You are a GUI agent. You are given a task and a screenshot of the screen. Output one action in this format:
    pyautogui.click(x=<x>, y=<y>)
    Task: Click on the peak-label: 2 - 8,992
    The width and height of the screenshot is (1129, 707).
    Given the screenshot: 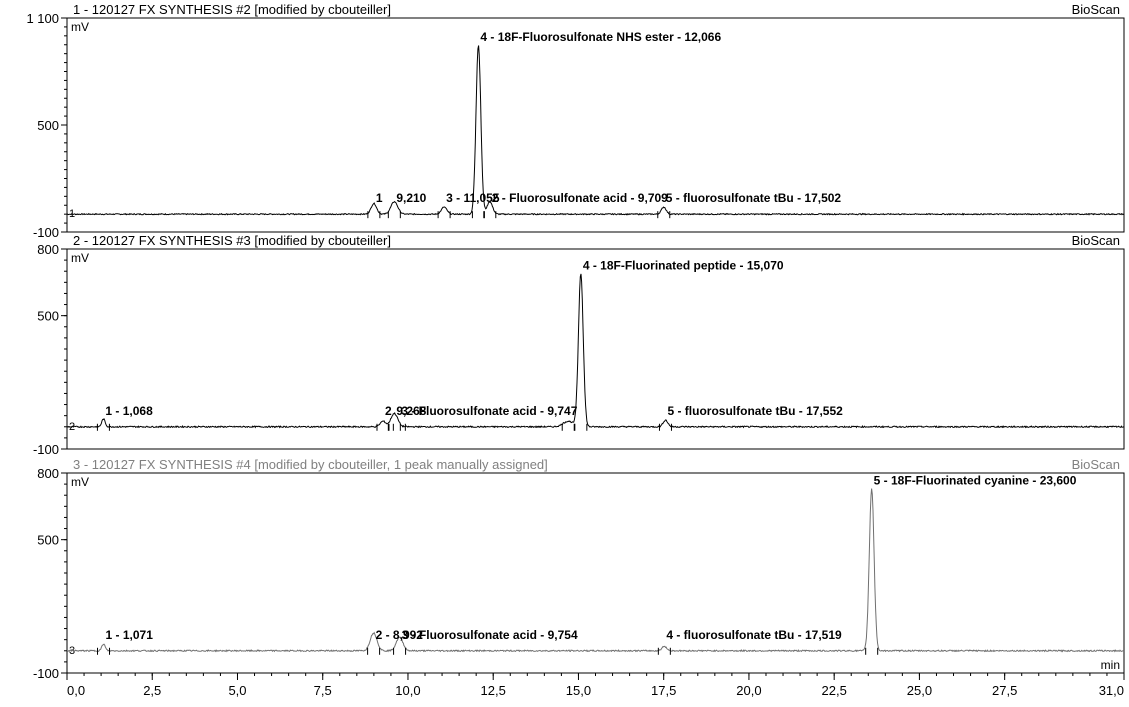 What is the action you would take?
    pyautogui.click(x=400, y=635)
    